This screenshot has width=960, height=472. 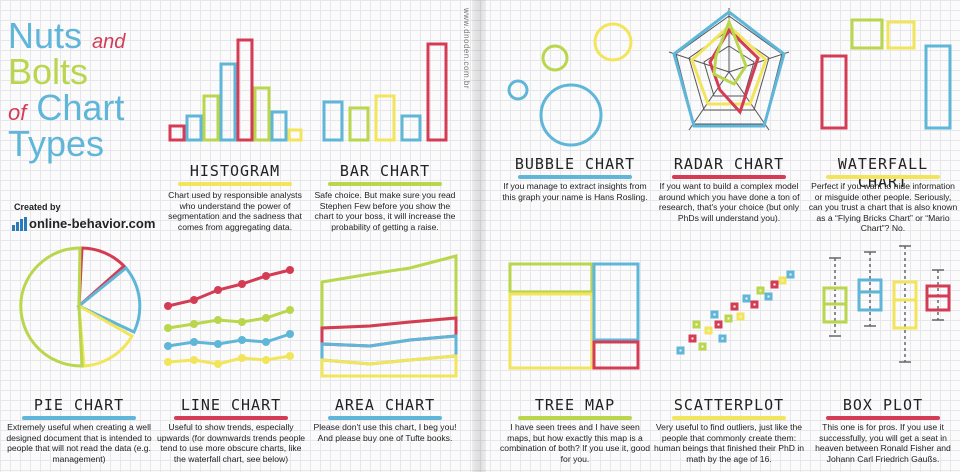 I want to click on logo-bars-icon, so click(x=19, y=224).